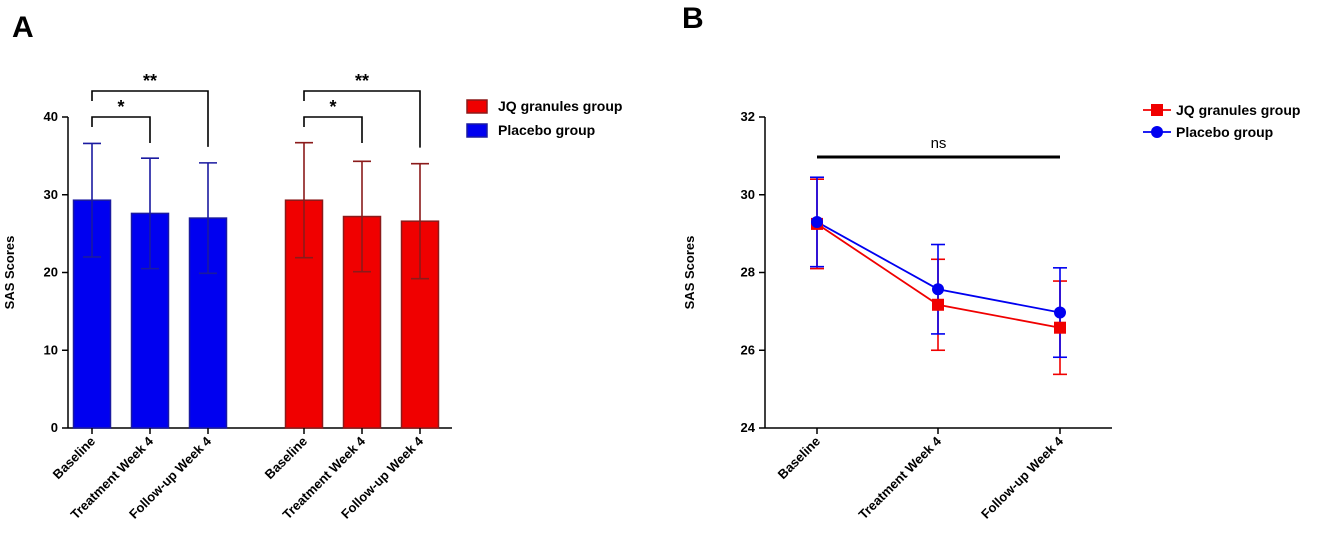  I want to click on y-tick-label: 0, so click(54, 427).